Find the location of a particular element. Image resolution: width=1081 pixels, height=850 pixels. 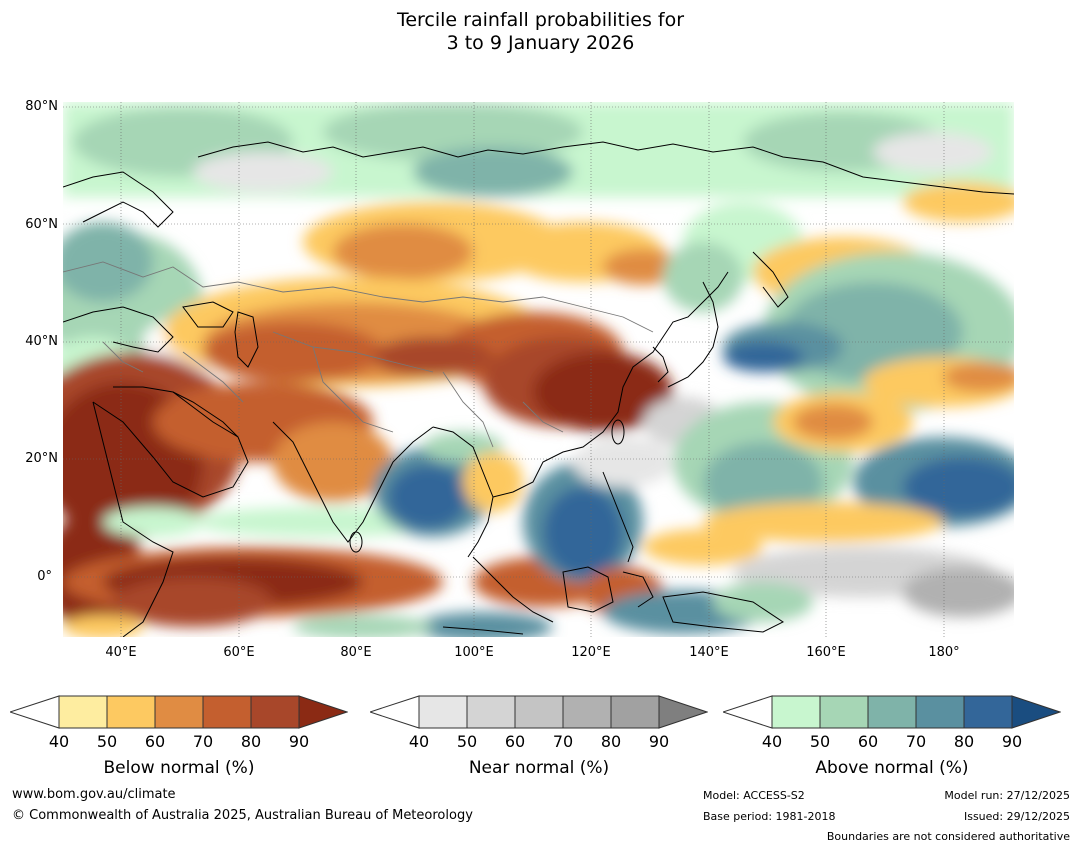

lon-label-180: 180° is located at coordinates (944, 652).